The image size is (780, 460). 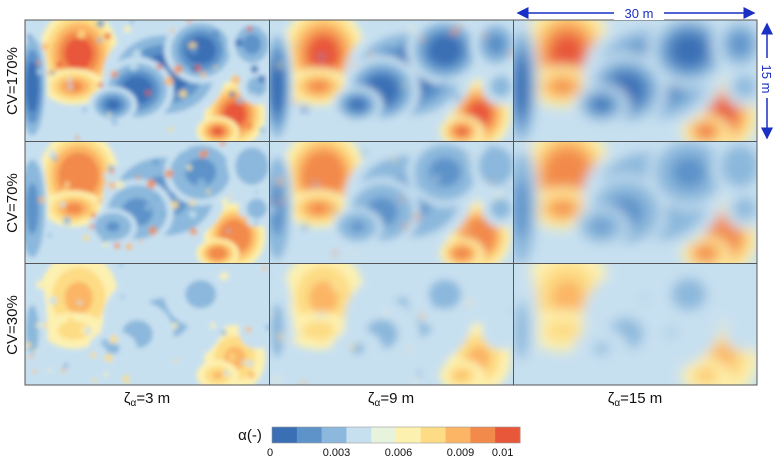 What do you see at coordinates (635, 399) in the screenshot?
I see `column-label-15m: ζα=15 m` at bounding box center [635, 399].